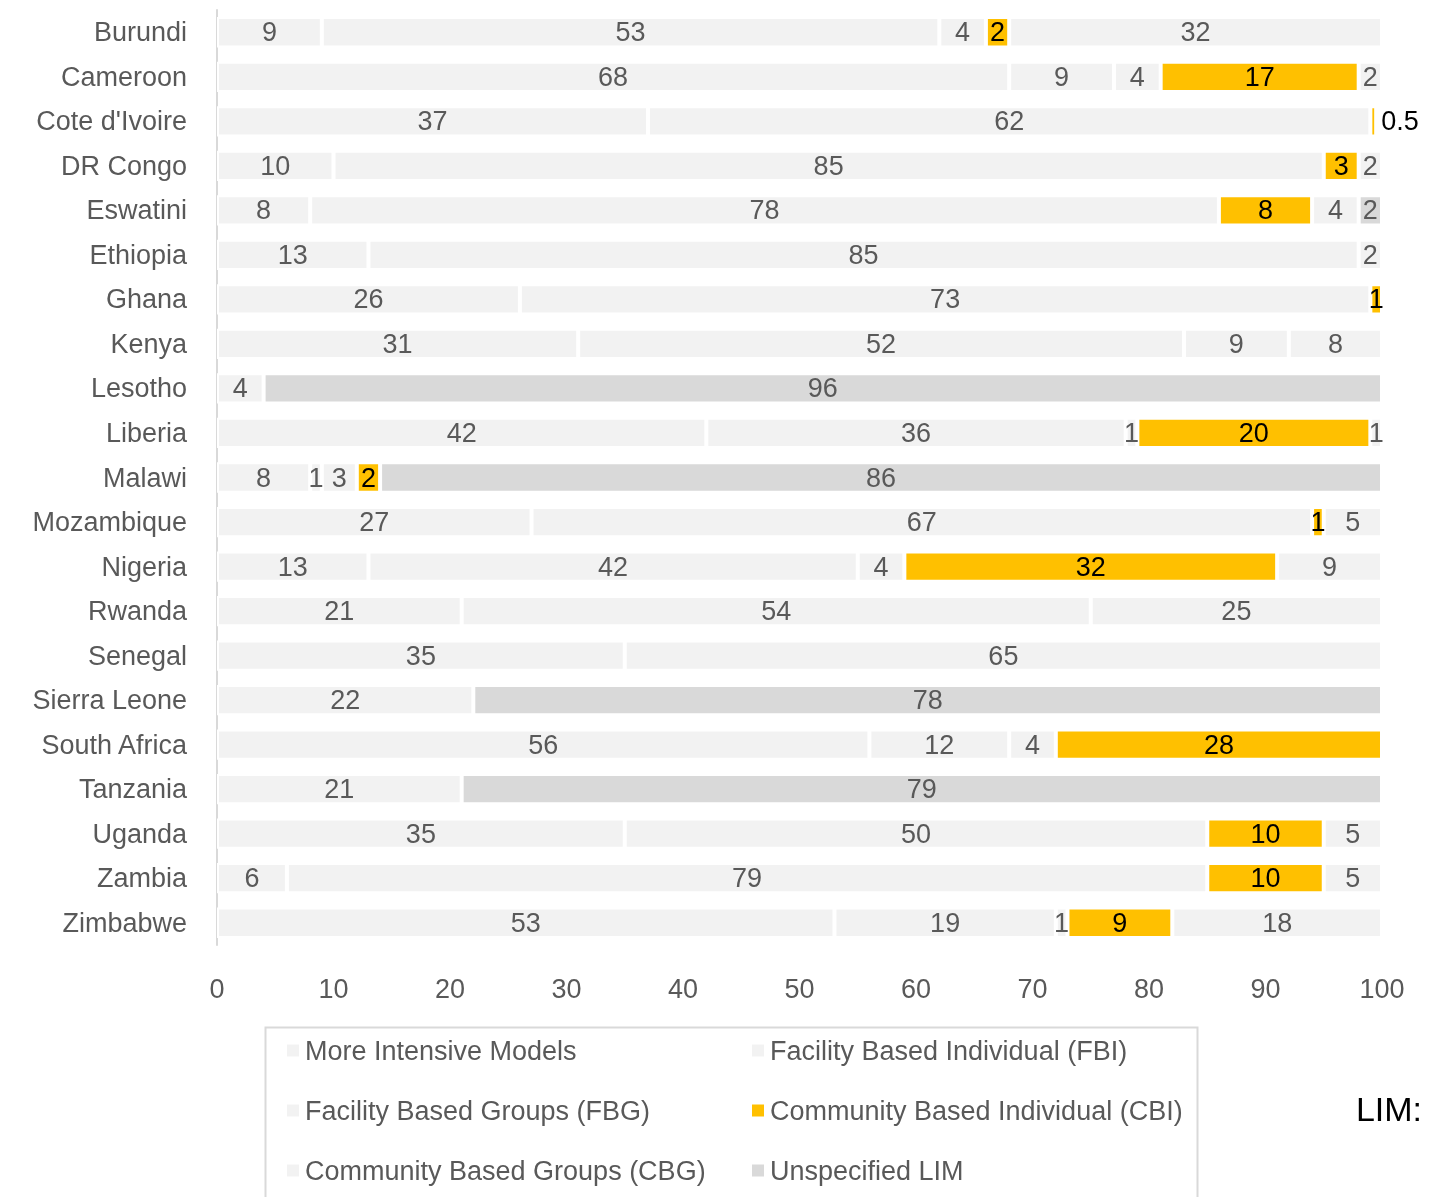 This screenshot has width=1430, height=1197. What do you see at coordinates (881, 343) in the screenshot?
I see `data-label: 52` at bounding box center [881, 343].